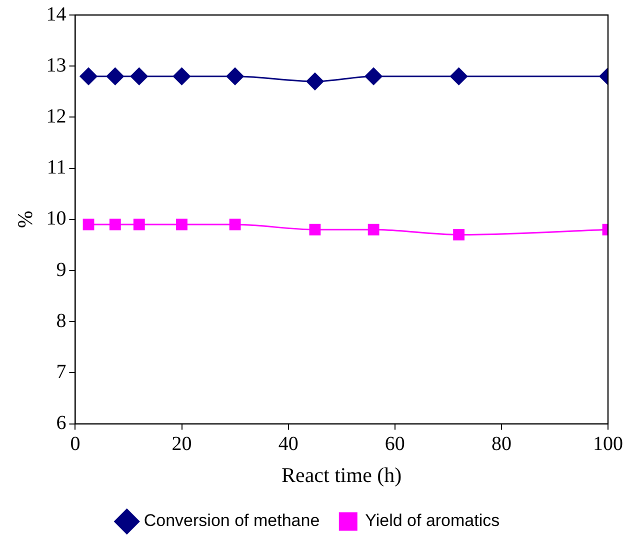 The height and width of the screenshot is (546, 630). I want to click on x-tick-label: 0, so click(75, 444).